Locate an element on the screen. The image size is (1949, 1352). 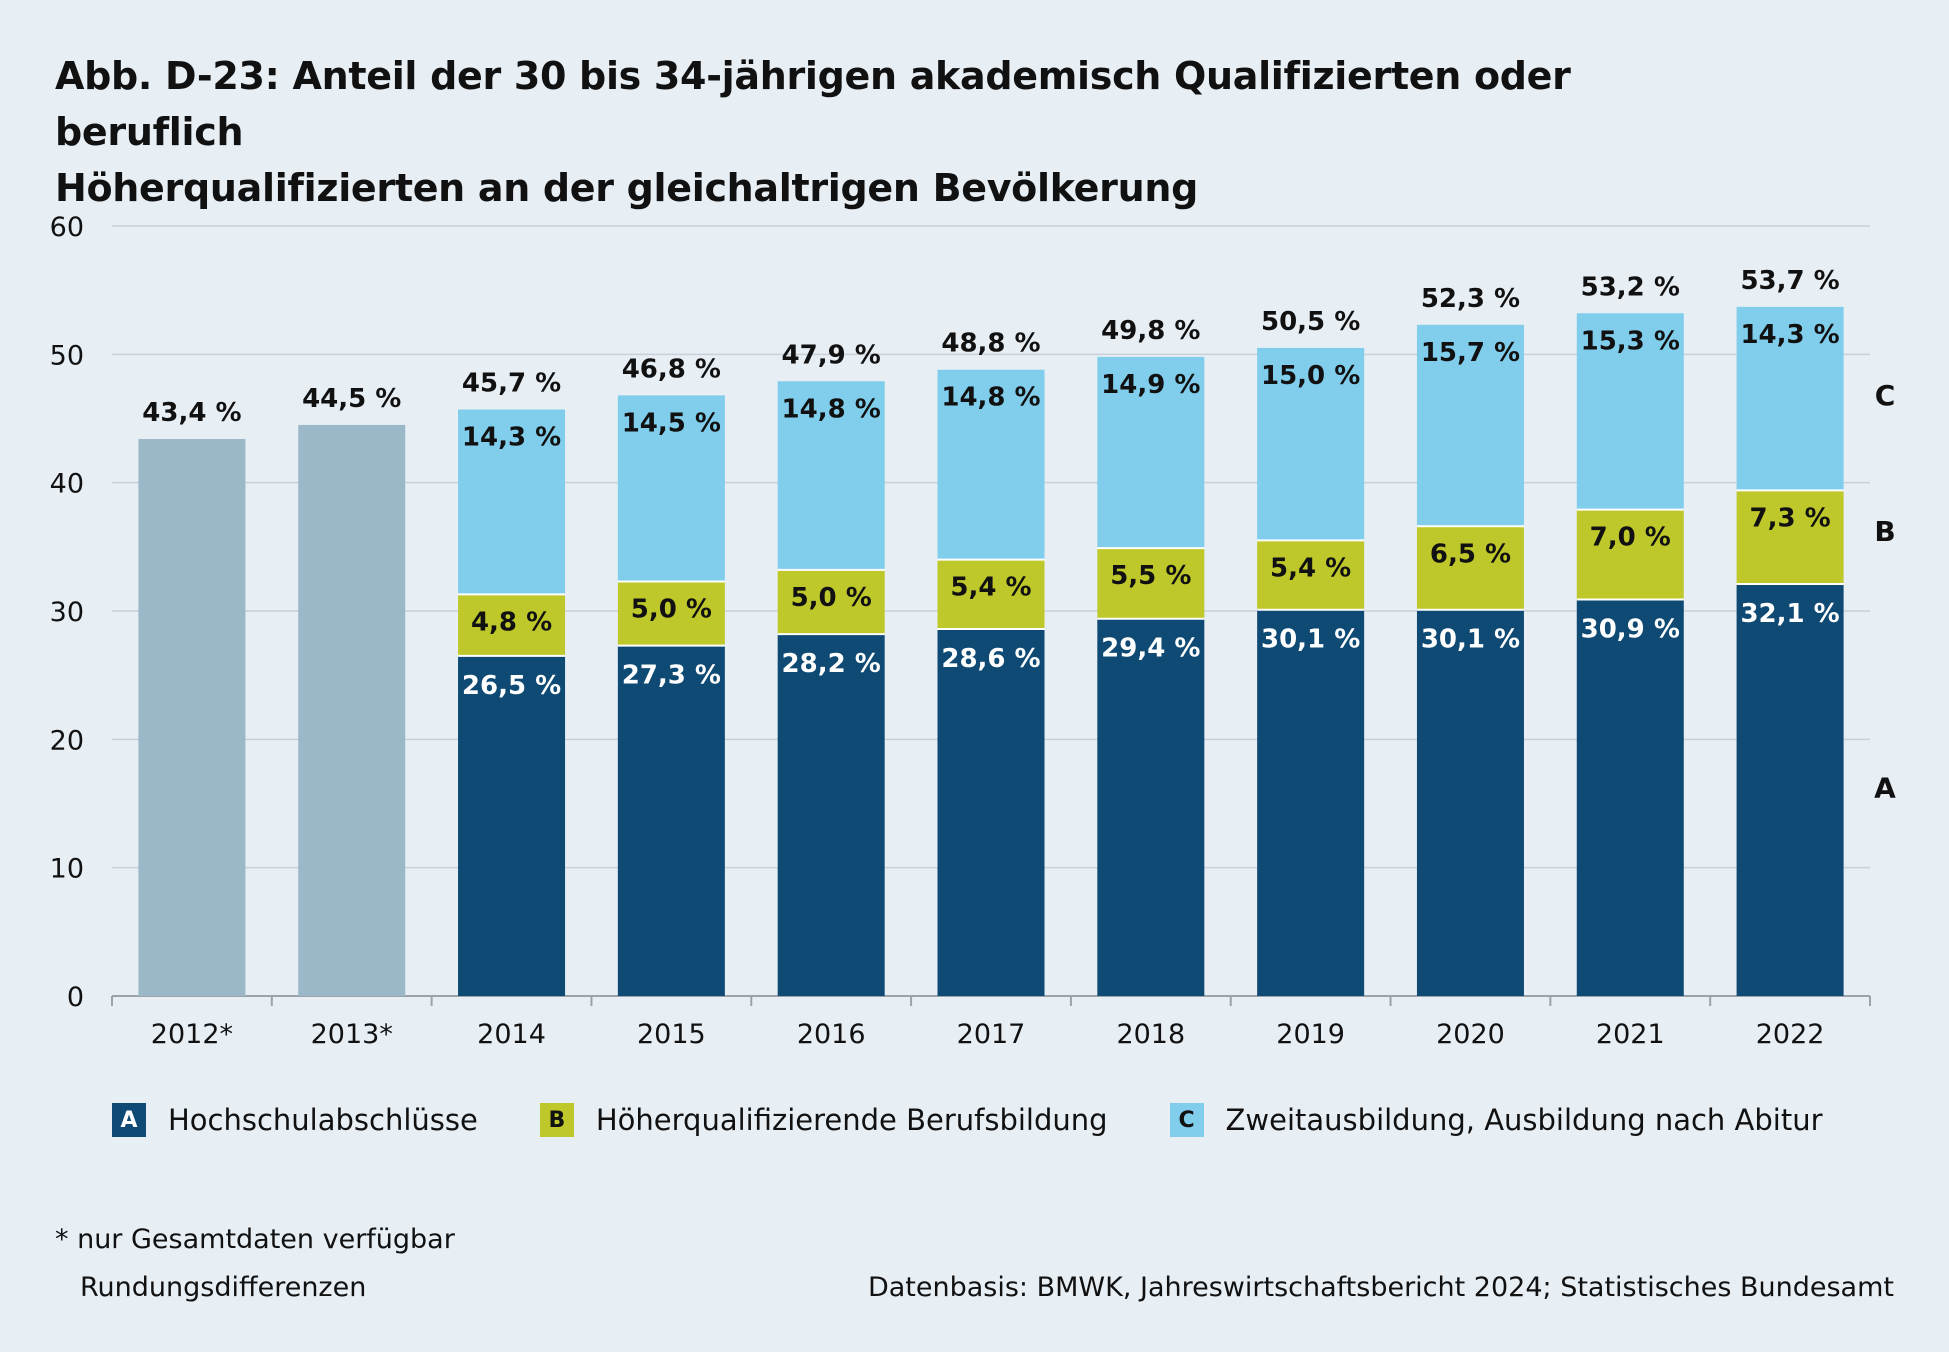
data-label-a-2020: 30,1 % is located at coordinates (1470, 640).